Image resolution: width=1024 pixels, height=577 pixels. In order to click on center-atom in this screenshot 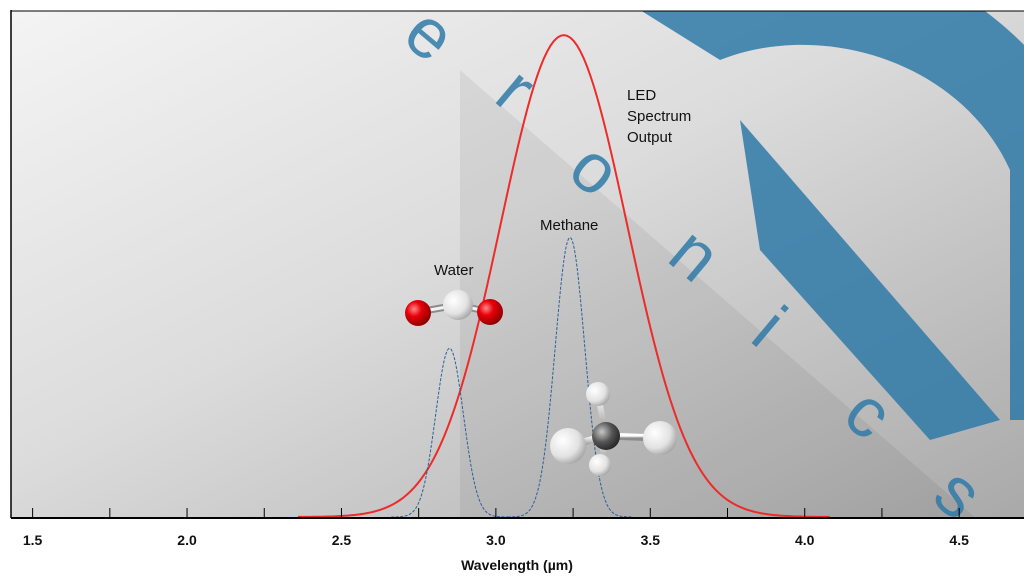, I will do `click(458, 305)`.